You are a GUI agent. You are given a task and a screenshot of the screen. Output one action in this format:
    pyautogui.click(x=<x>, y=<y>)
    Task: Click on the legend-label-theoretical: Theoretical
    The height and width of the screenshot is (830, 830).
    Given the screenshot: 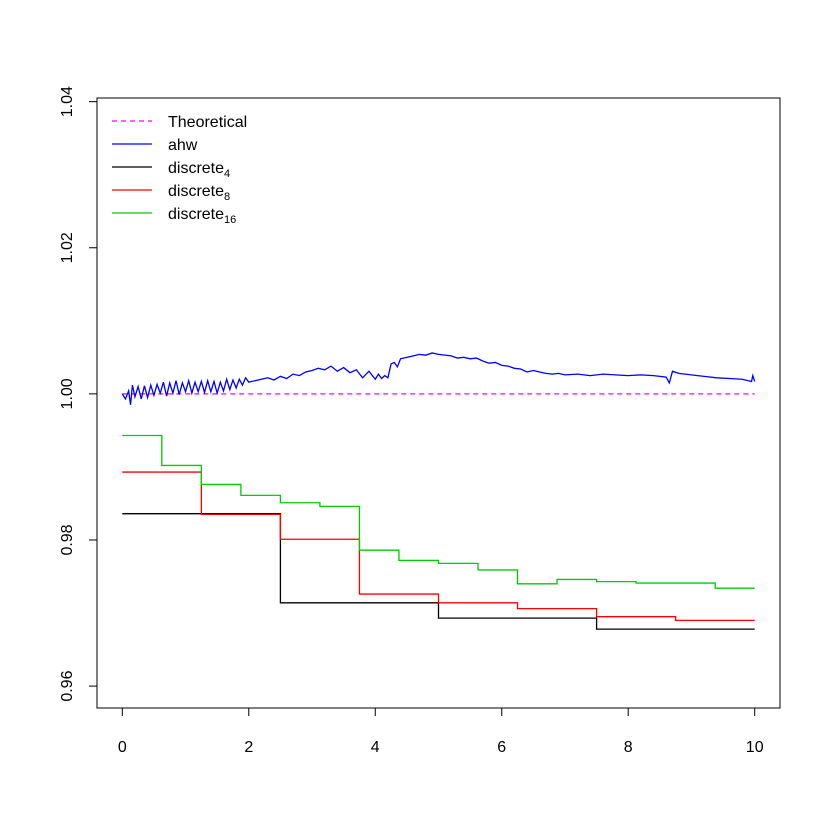 What is the action you would take?
    pyautogui.click(x=207, y=122)
    